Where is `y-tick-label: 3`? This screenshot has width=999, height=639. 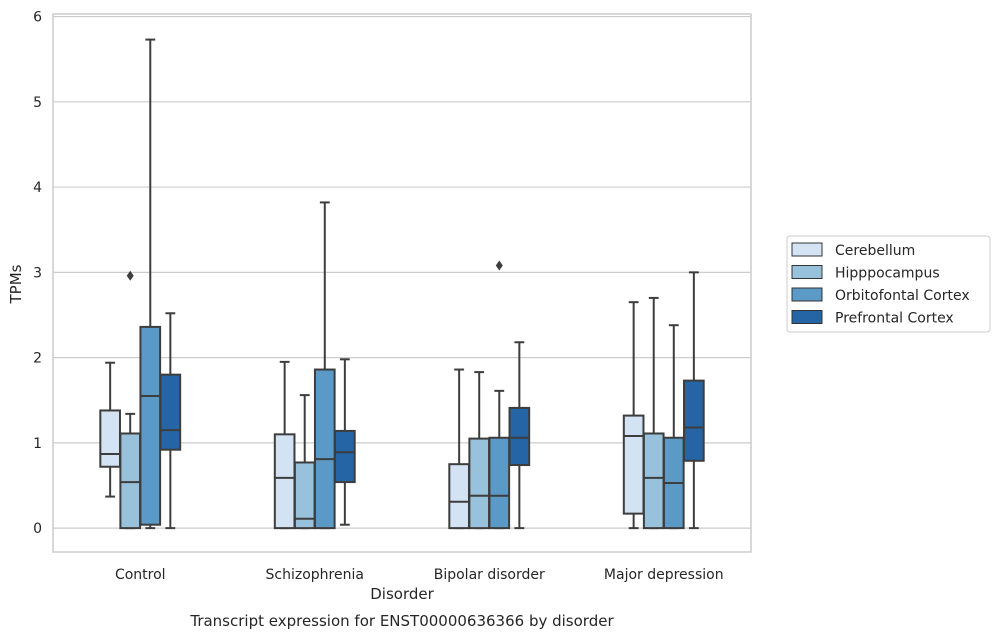 y-tick-label: 3 is located at coordinates (37, 273).